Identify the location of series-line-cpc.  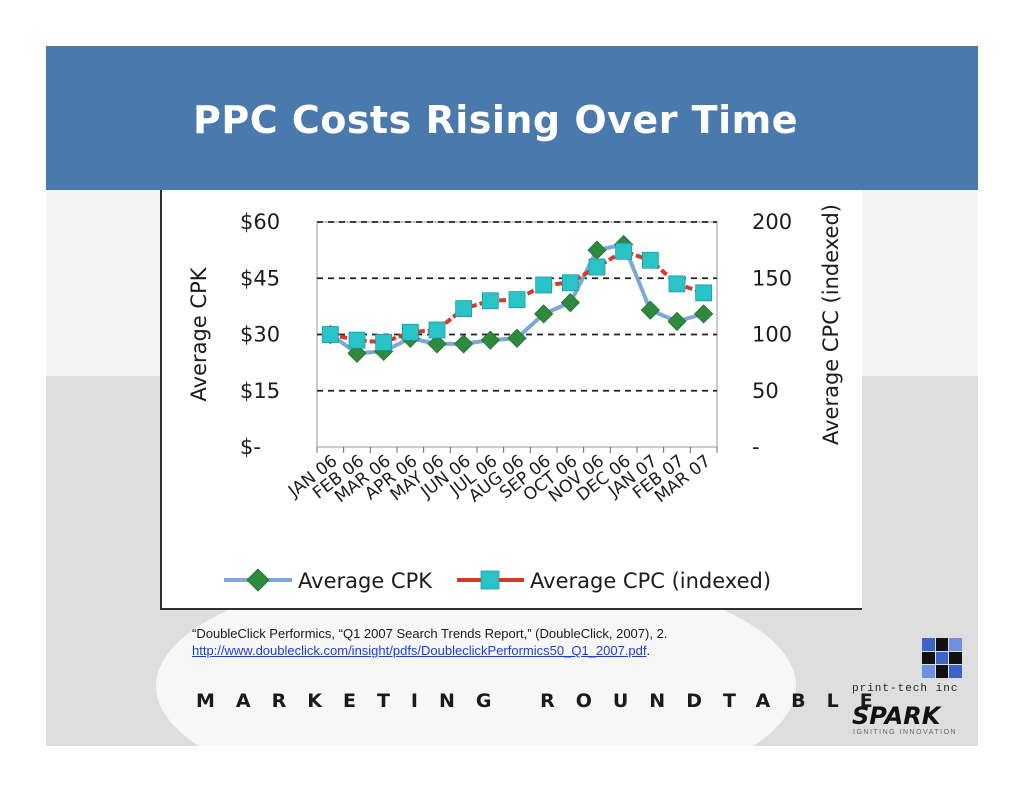
(517, 297).